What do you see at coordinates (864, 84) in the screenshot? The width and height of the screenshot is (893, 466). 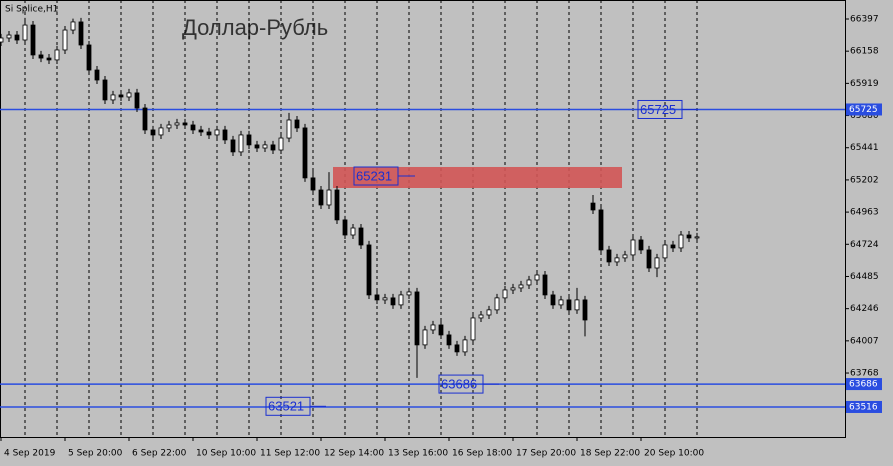 I see `y-tick-label: 65919` at bounding box center [864, 84].